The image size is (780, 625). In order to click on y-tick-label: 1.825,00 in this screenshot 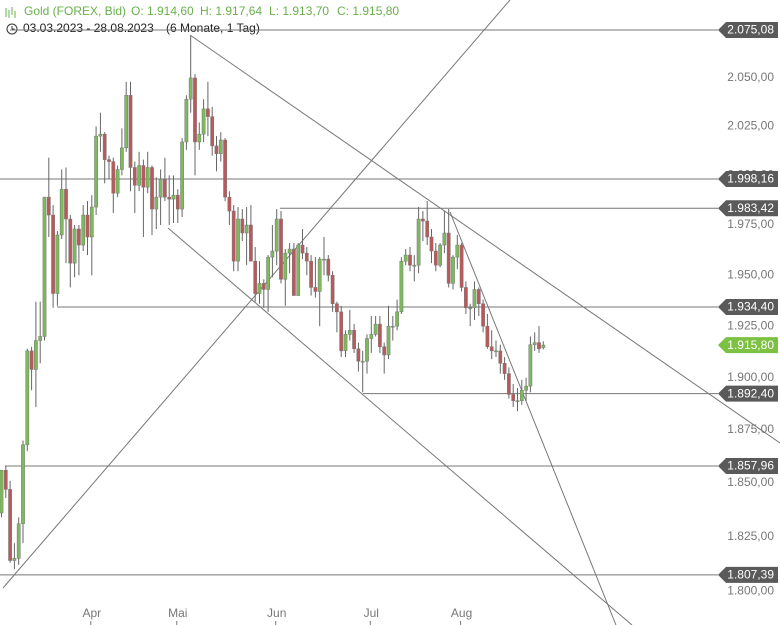, I will do `click(750, 536)`.